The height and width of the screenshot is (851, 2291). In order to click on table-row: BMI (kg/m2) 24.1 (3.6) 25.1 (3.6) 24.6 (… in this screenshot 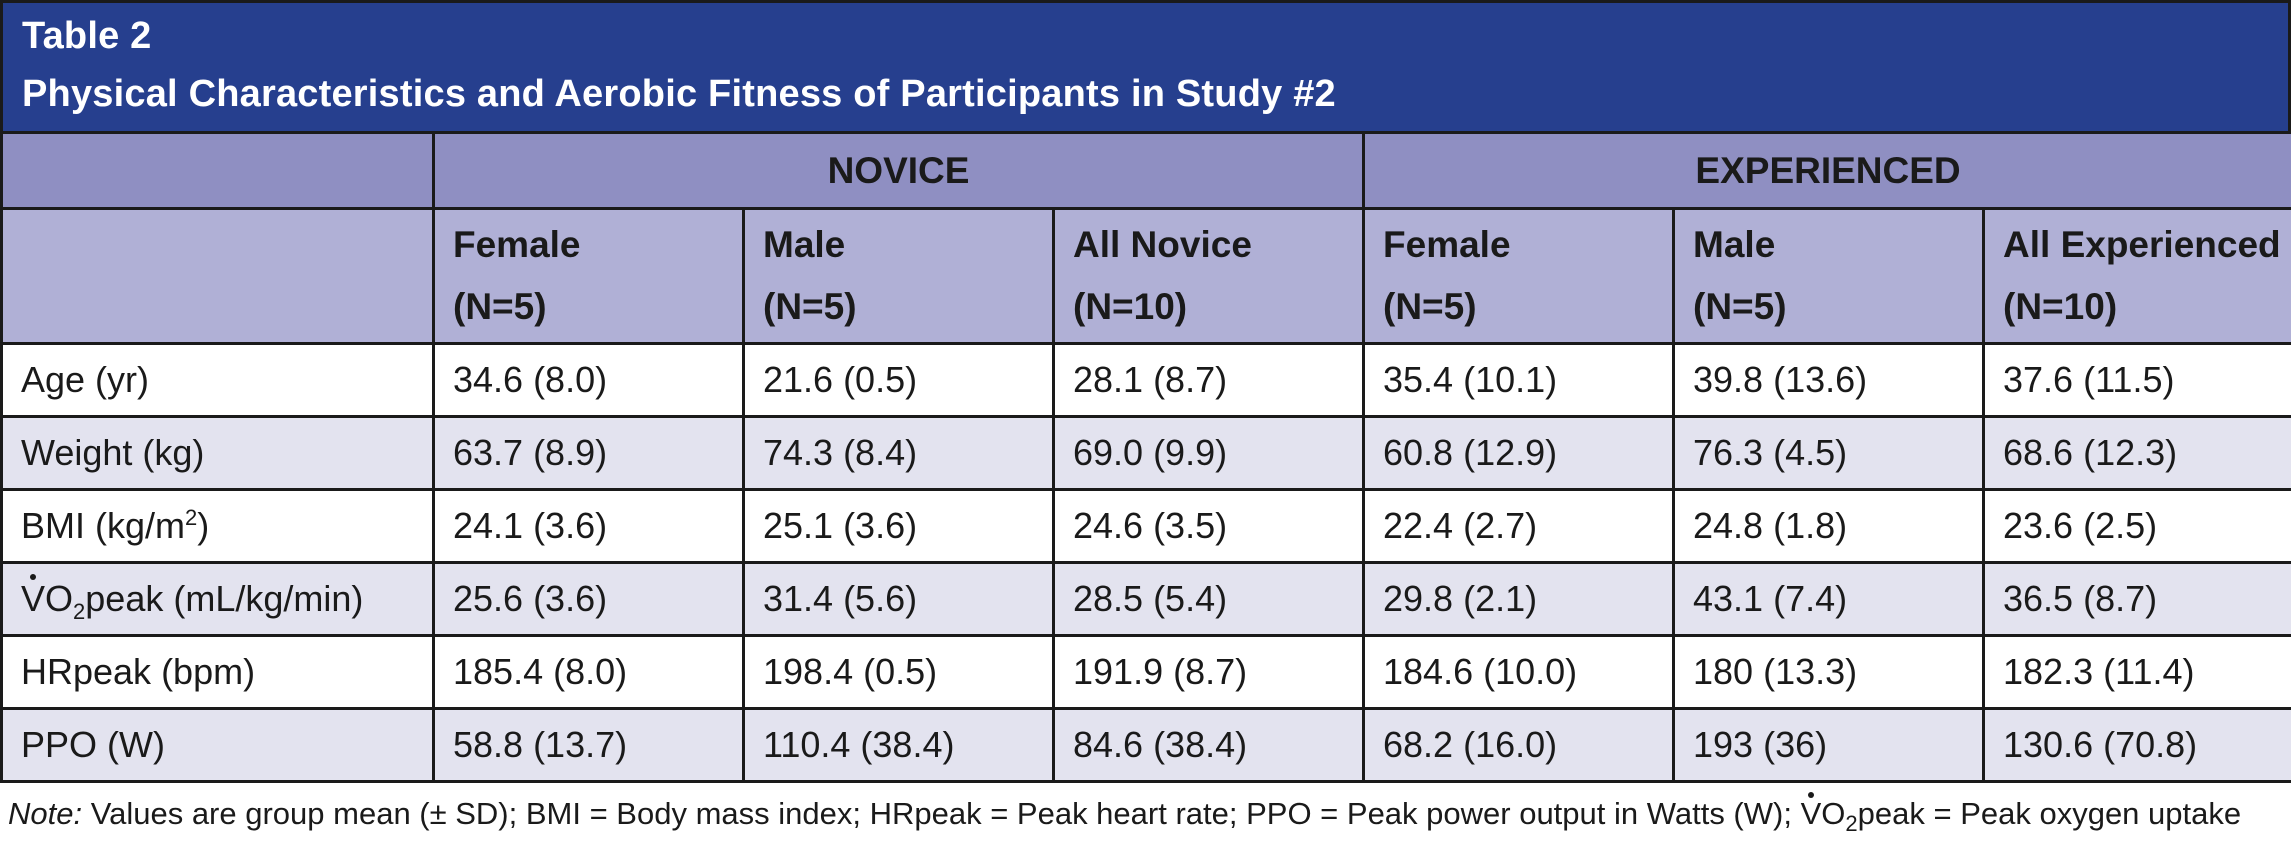, I will do `click(1145, 526)`.